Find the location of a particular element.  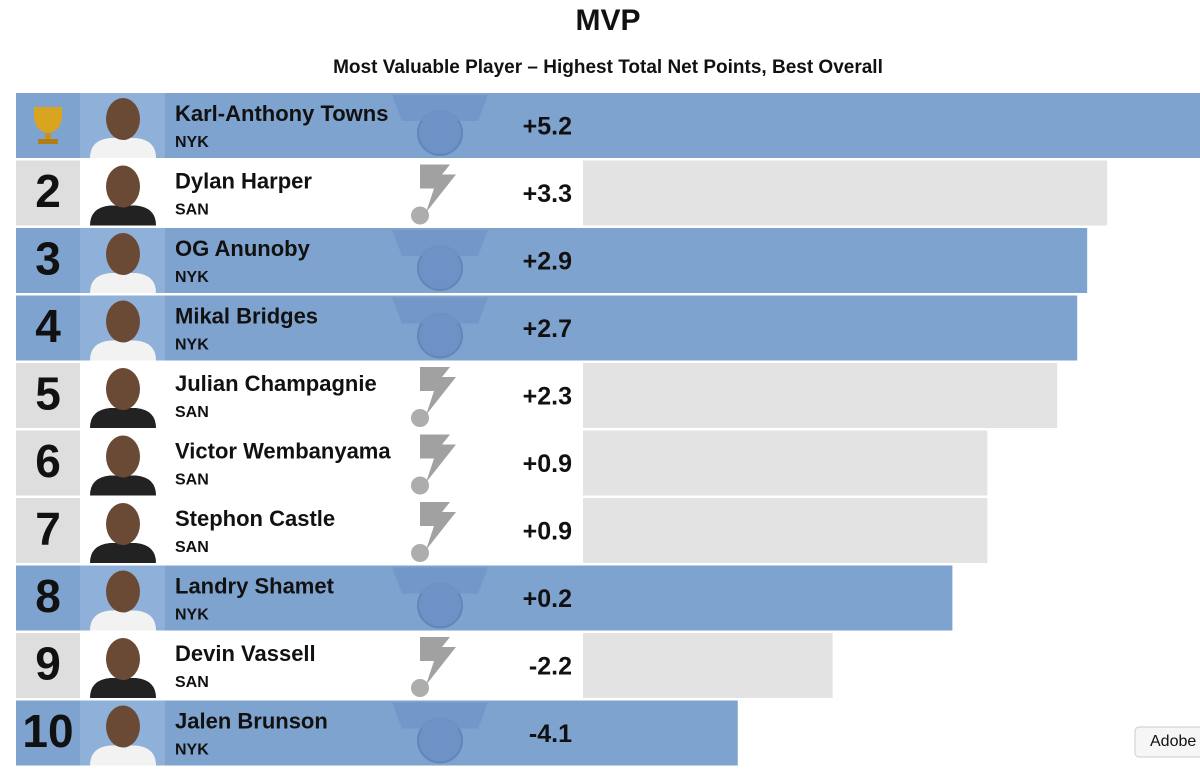

player-name: Devin Vassell is located at coordinates (245, 653).